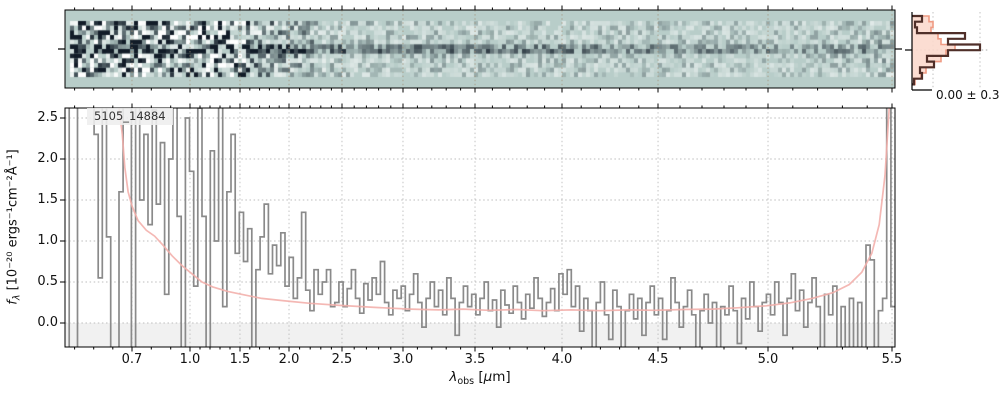 The width and height of the screenshot is (1000, 400). Describe the element at coordinates (403, 359) in the screenshot. I see `x-tick-label: 3.0` at that location.